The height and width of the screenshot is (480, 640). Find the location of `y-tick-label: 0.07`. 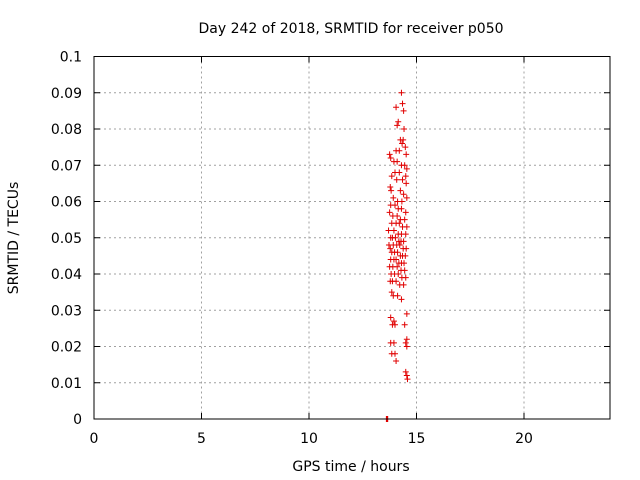

y-tick-label: 0.07 is located at coordinates (66, 166).